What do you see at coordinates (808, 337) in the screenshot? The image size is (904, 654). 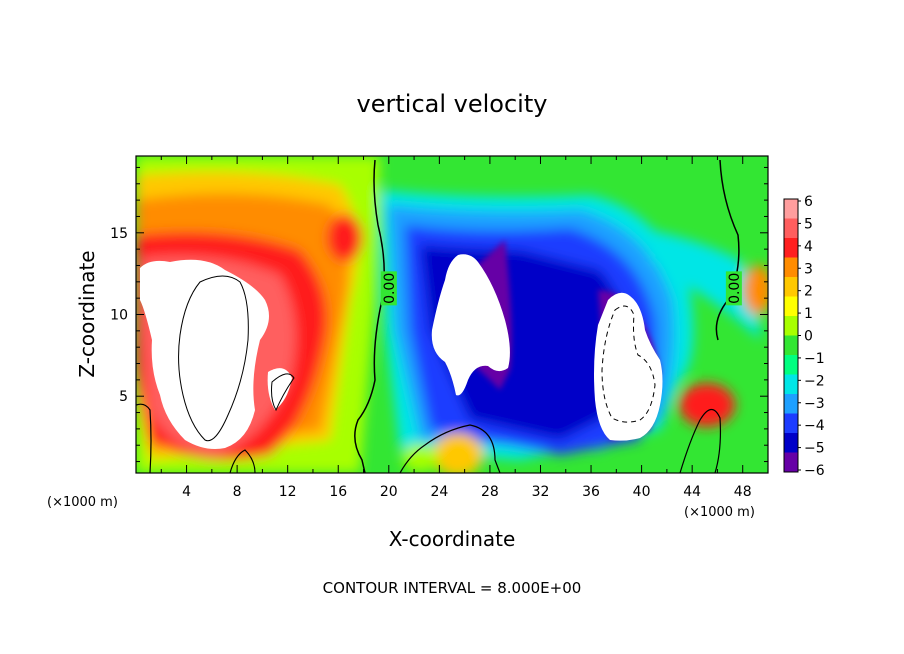 I see `colorbar-label: 0` at bounding box center [808, 337].